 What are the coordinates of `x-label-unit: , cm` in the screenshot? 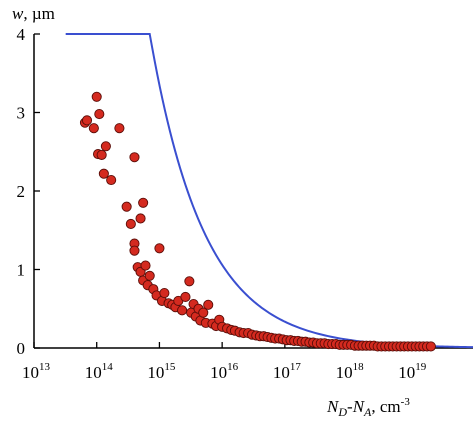 It's located at (385, 406).